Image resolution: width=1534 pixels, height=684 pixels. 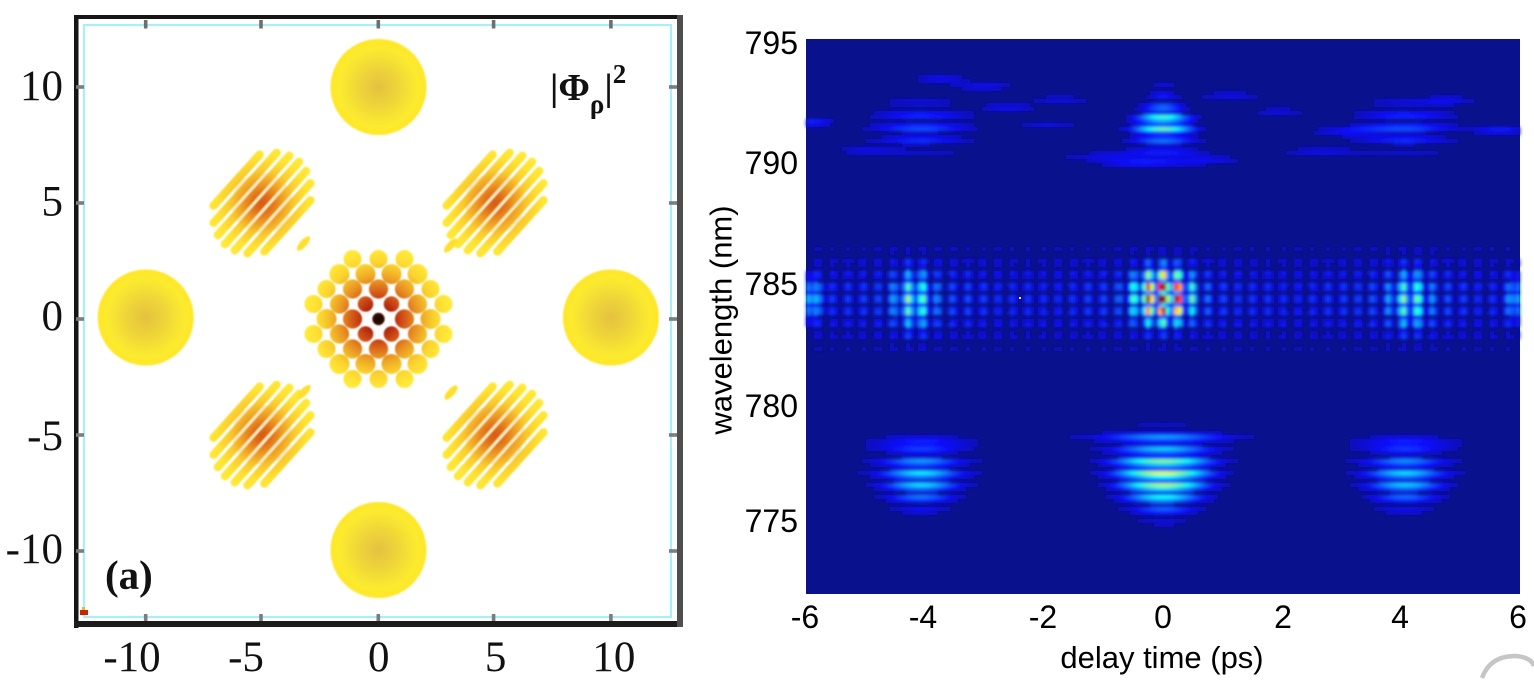 I want to click on svg-text: |Φρ|2, so click(x=588, y=89).